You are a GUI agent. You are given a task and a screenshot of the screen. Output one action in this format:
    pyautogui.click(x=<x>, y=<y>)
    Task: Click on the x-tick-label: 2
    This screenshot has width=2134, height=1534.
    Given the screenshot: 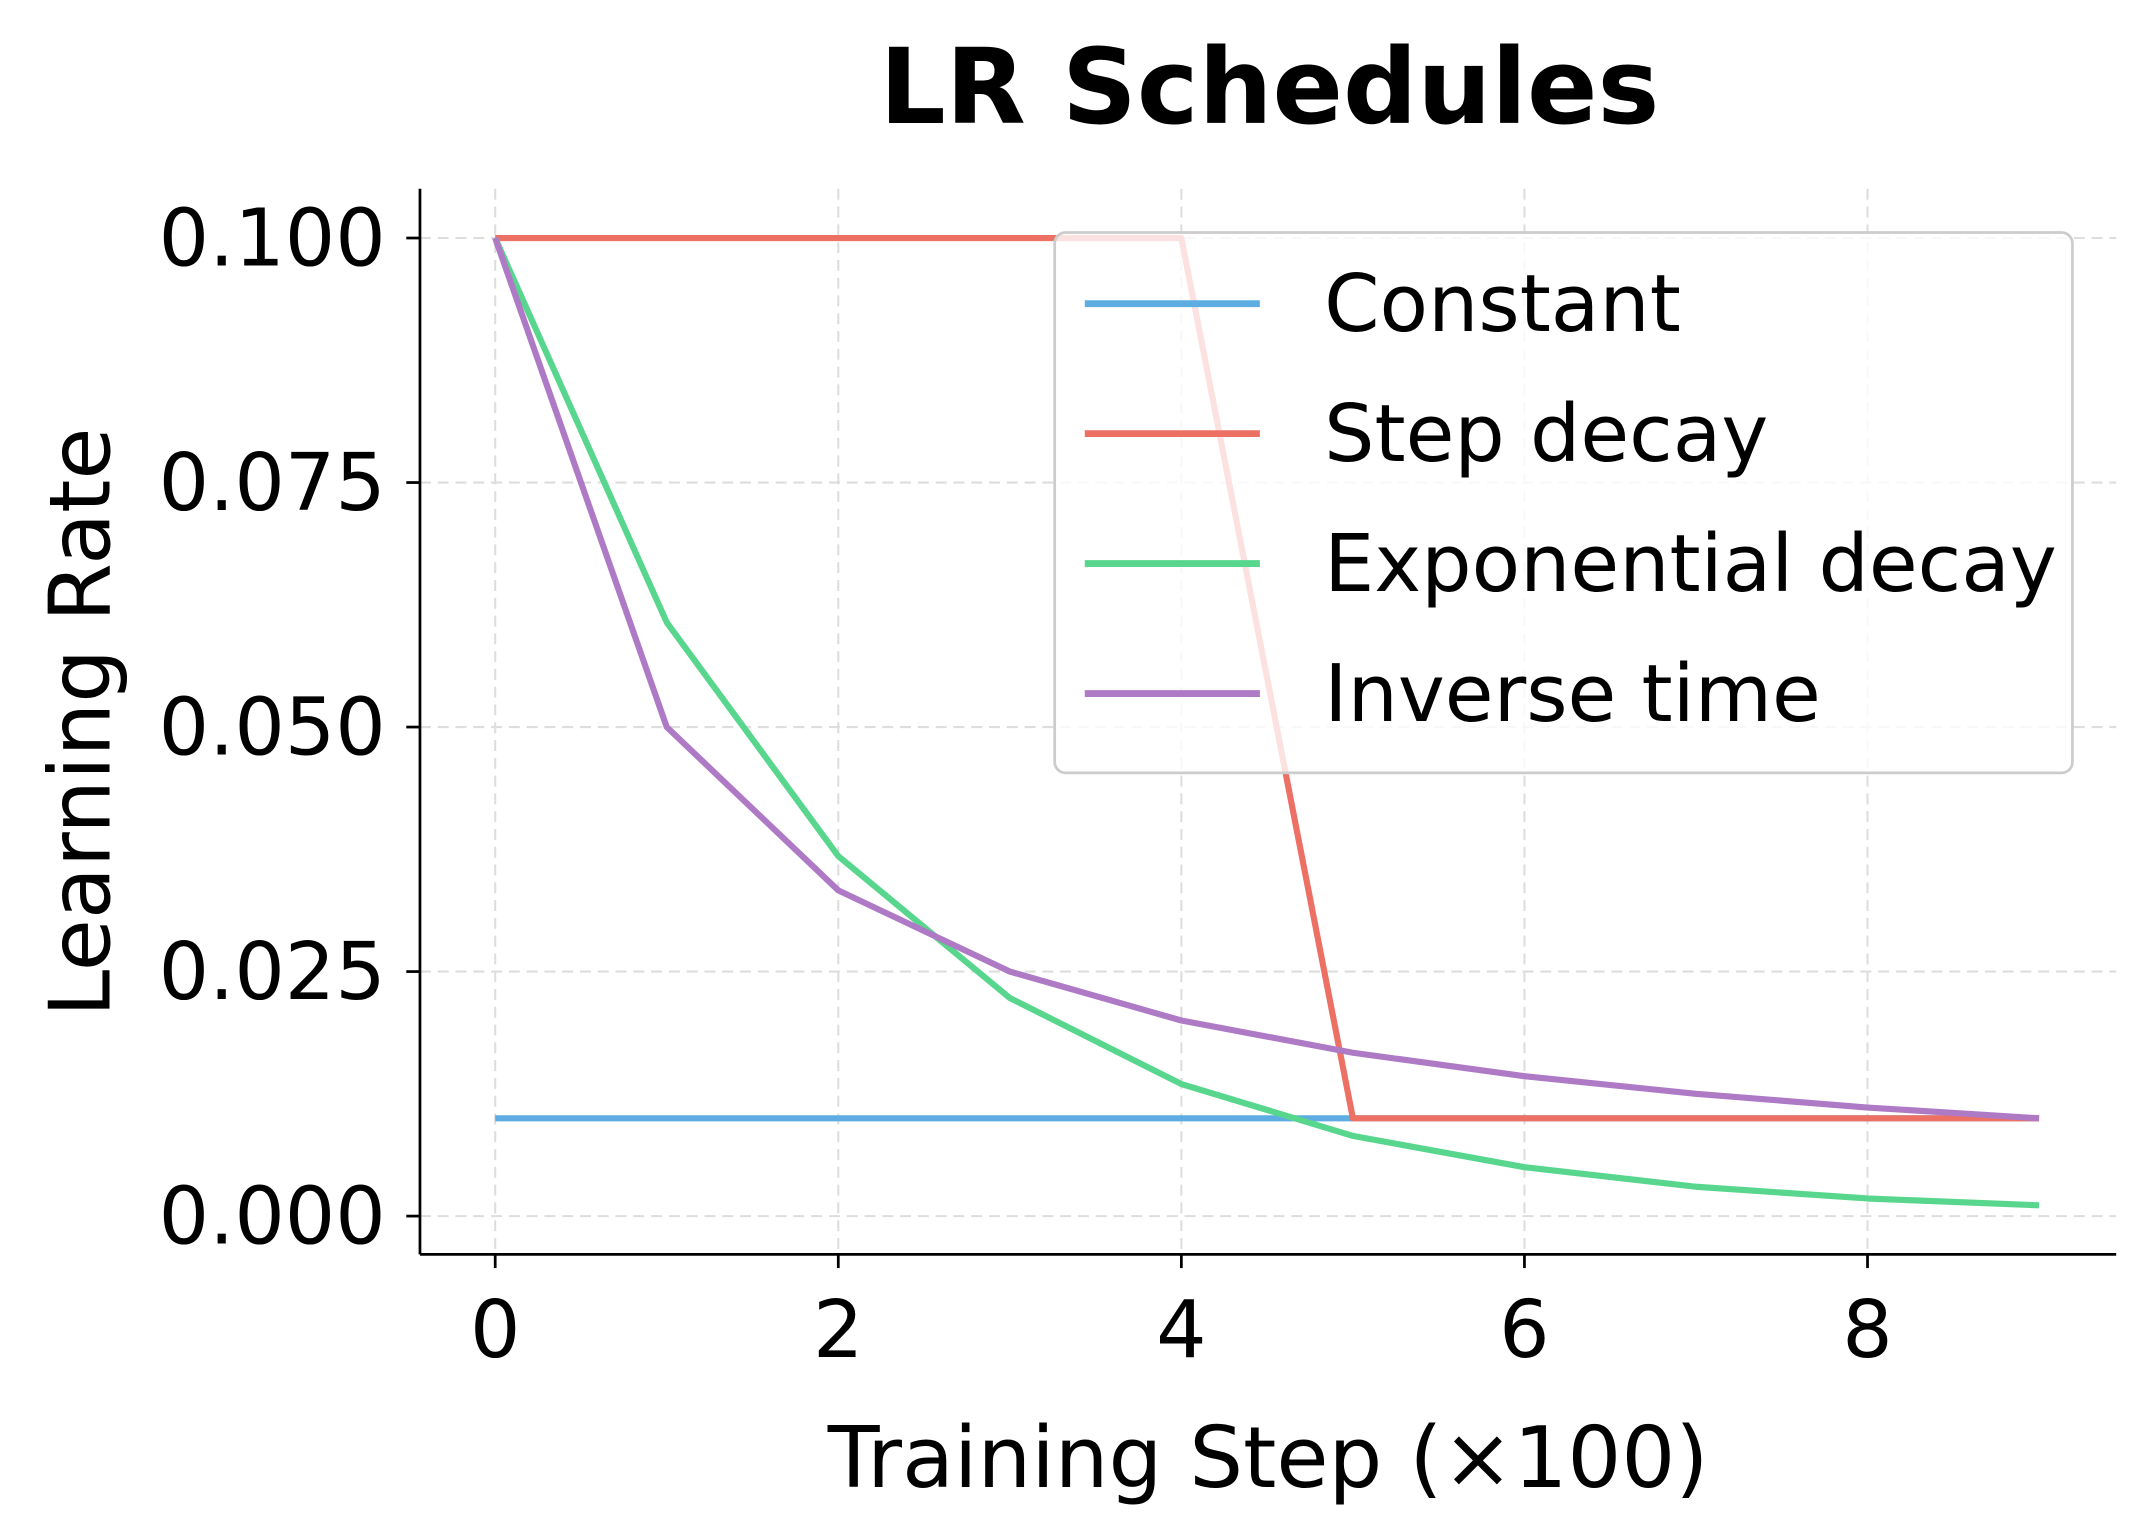 What is the action you would take?
    pyautogui.click(x=838, y=1329)
    